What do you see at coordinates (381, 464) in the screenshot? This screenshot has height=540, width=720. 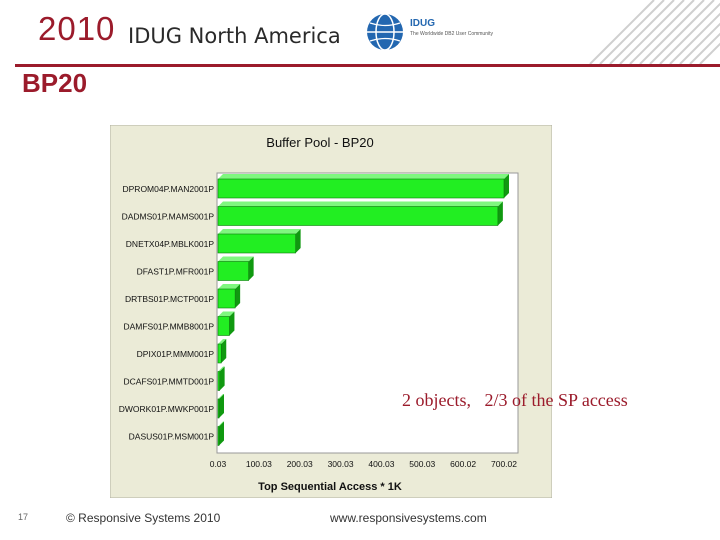 I see `x-tick-label: 400.03` at bounding box center [381, 464].